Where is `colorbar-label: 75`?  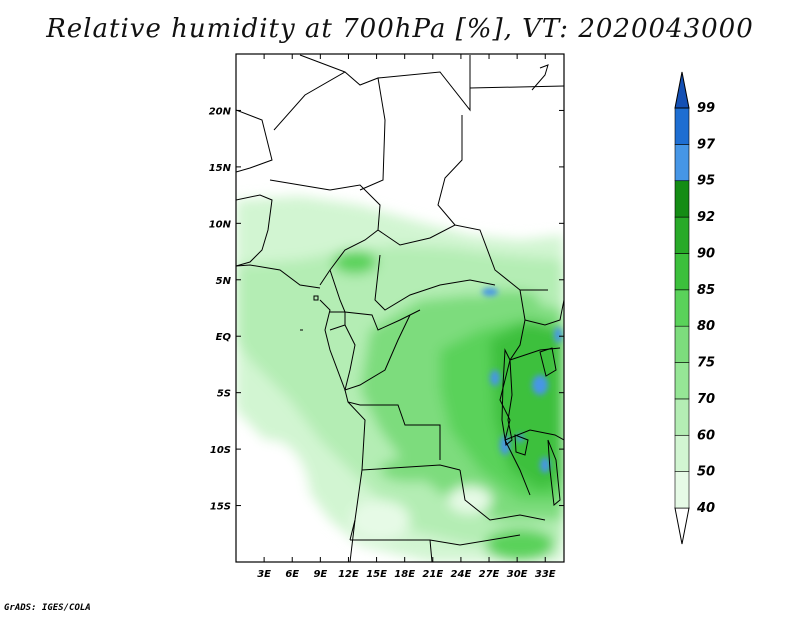
colorbar-label: 75 is located at coordinates (706, 363).